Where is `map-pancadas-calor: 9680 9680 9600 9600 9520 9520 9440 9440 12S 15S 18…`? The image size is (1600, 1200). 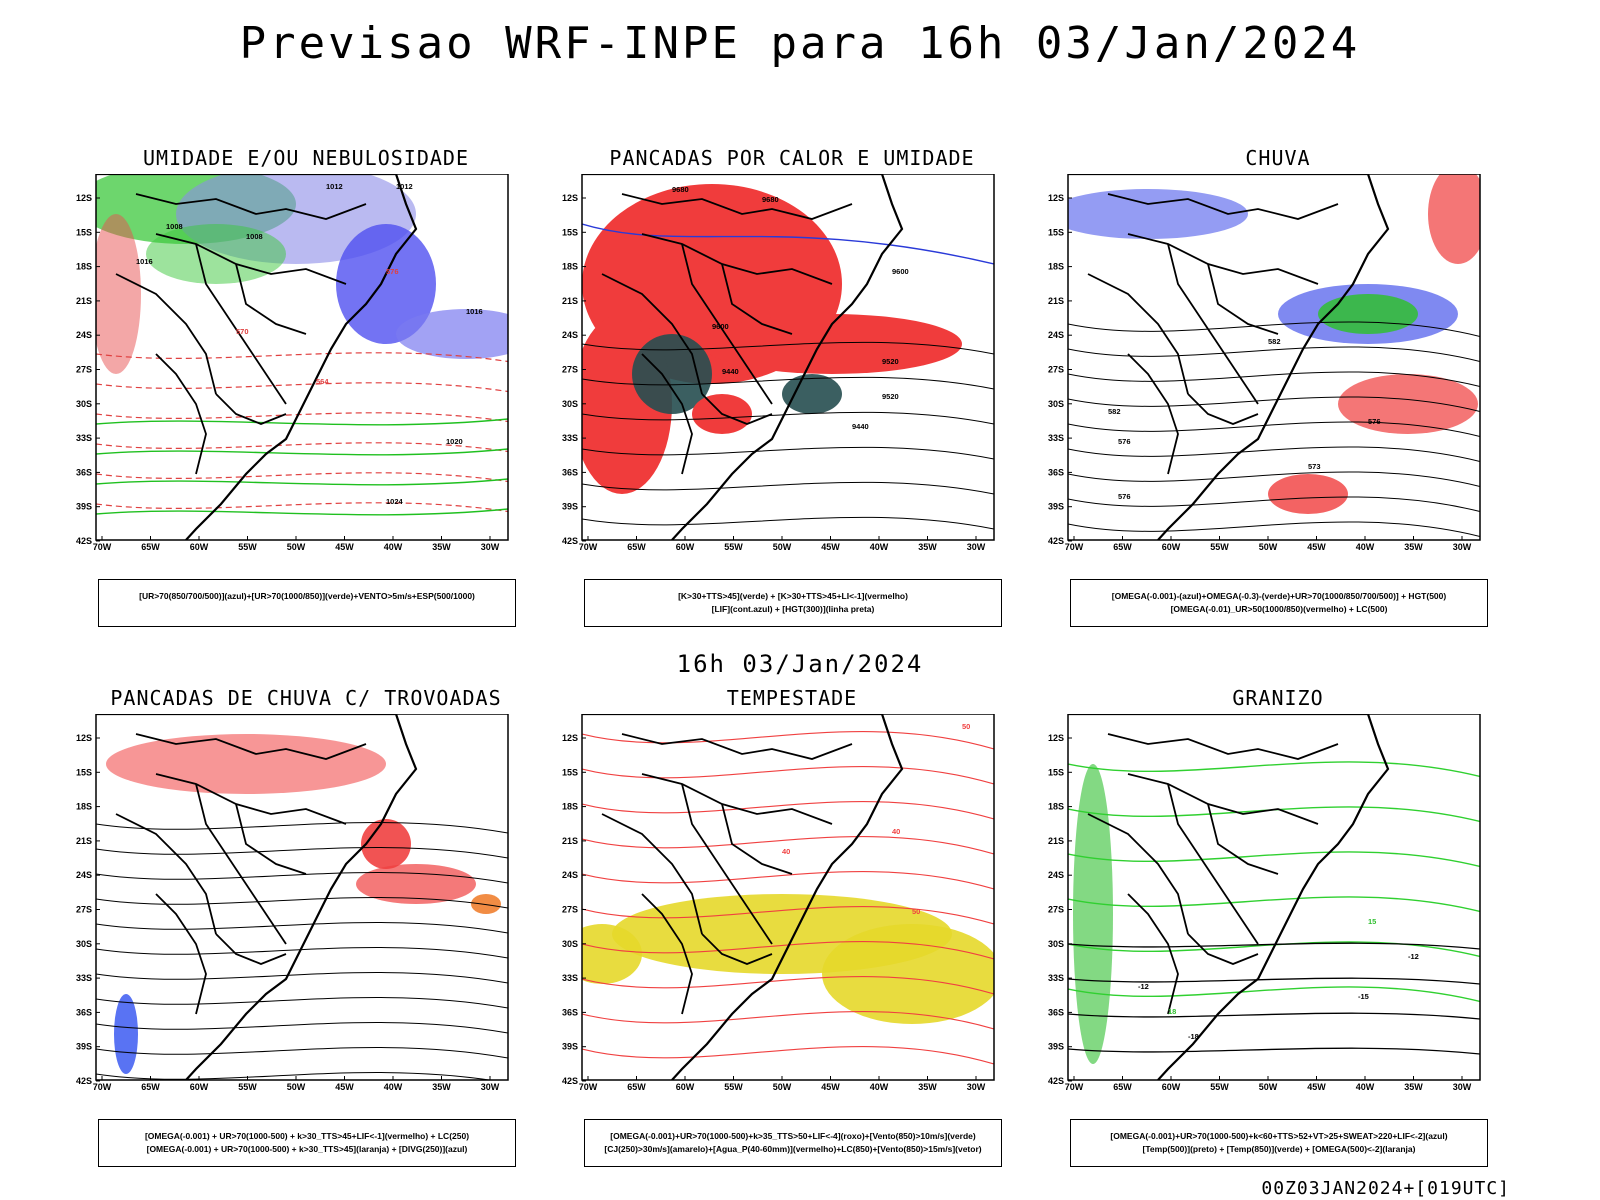 map-pancadas-calor: 9680 9680 9600 9600 9520 9520 9440 9440 12S 15S 18… is located at coordinates (778, 363).